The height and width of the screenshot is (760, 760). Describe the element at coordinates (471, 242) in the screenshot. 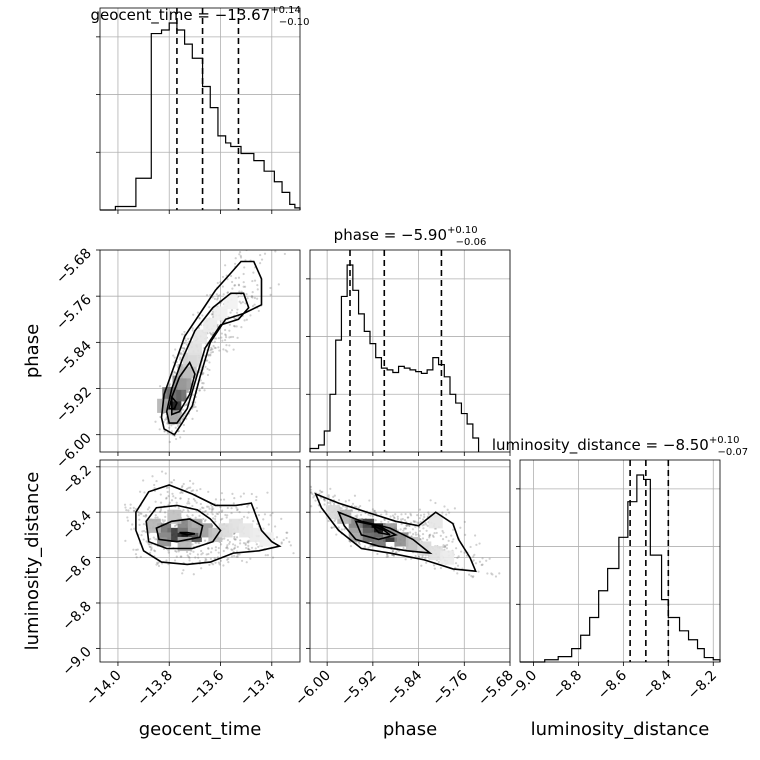

I see `title-minus: −0.06` at that location.